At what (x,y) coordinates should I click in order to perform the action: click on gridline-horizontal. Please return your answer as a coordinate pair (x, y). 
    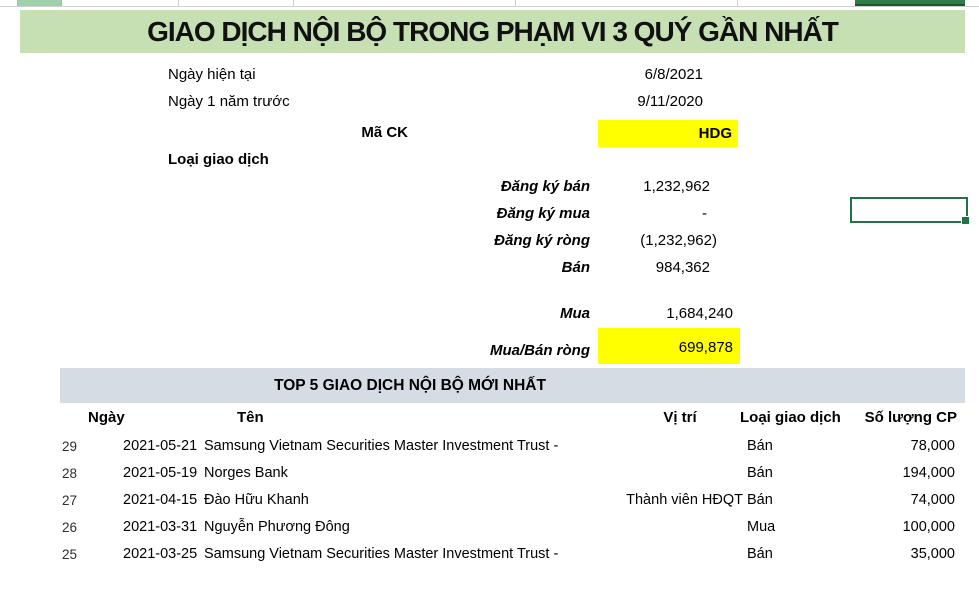
    Looking at the image, I should click on (489, 6).